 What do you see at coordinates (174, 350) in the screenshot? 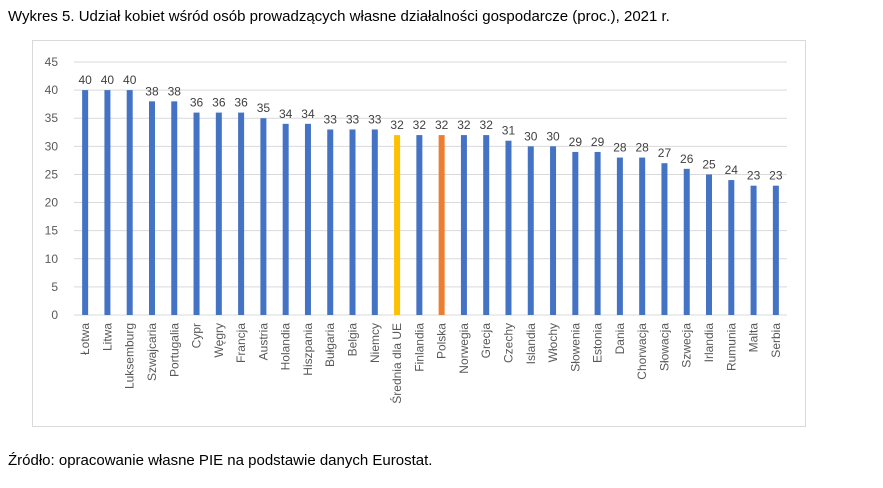
I see `x-tick-label: Portugalia` at bounding box center [174, 350].